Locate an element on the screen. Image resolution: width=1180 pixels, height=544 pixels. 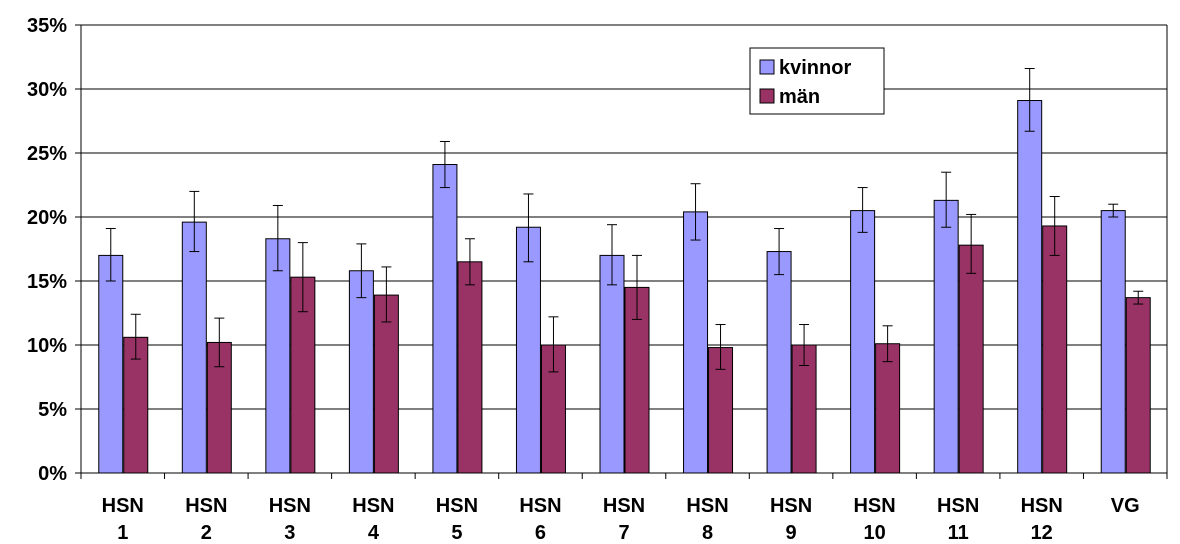
legend-label: män is located at coordinates (799, 97).